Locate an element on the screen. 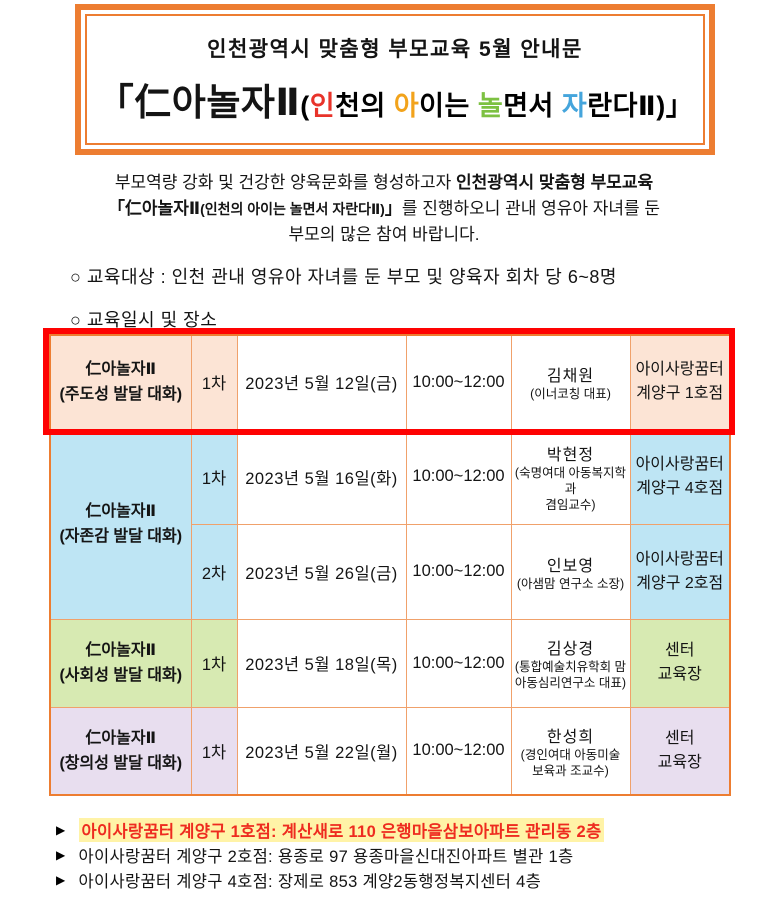 This screenshot has width=767, height=899. instructor-name: 김채원 is located at coordinates (570, 377).